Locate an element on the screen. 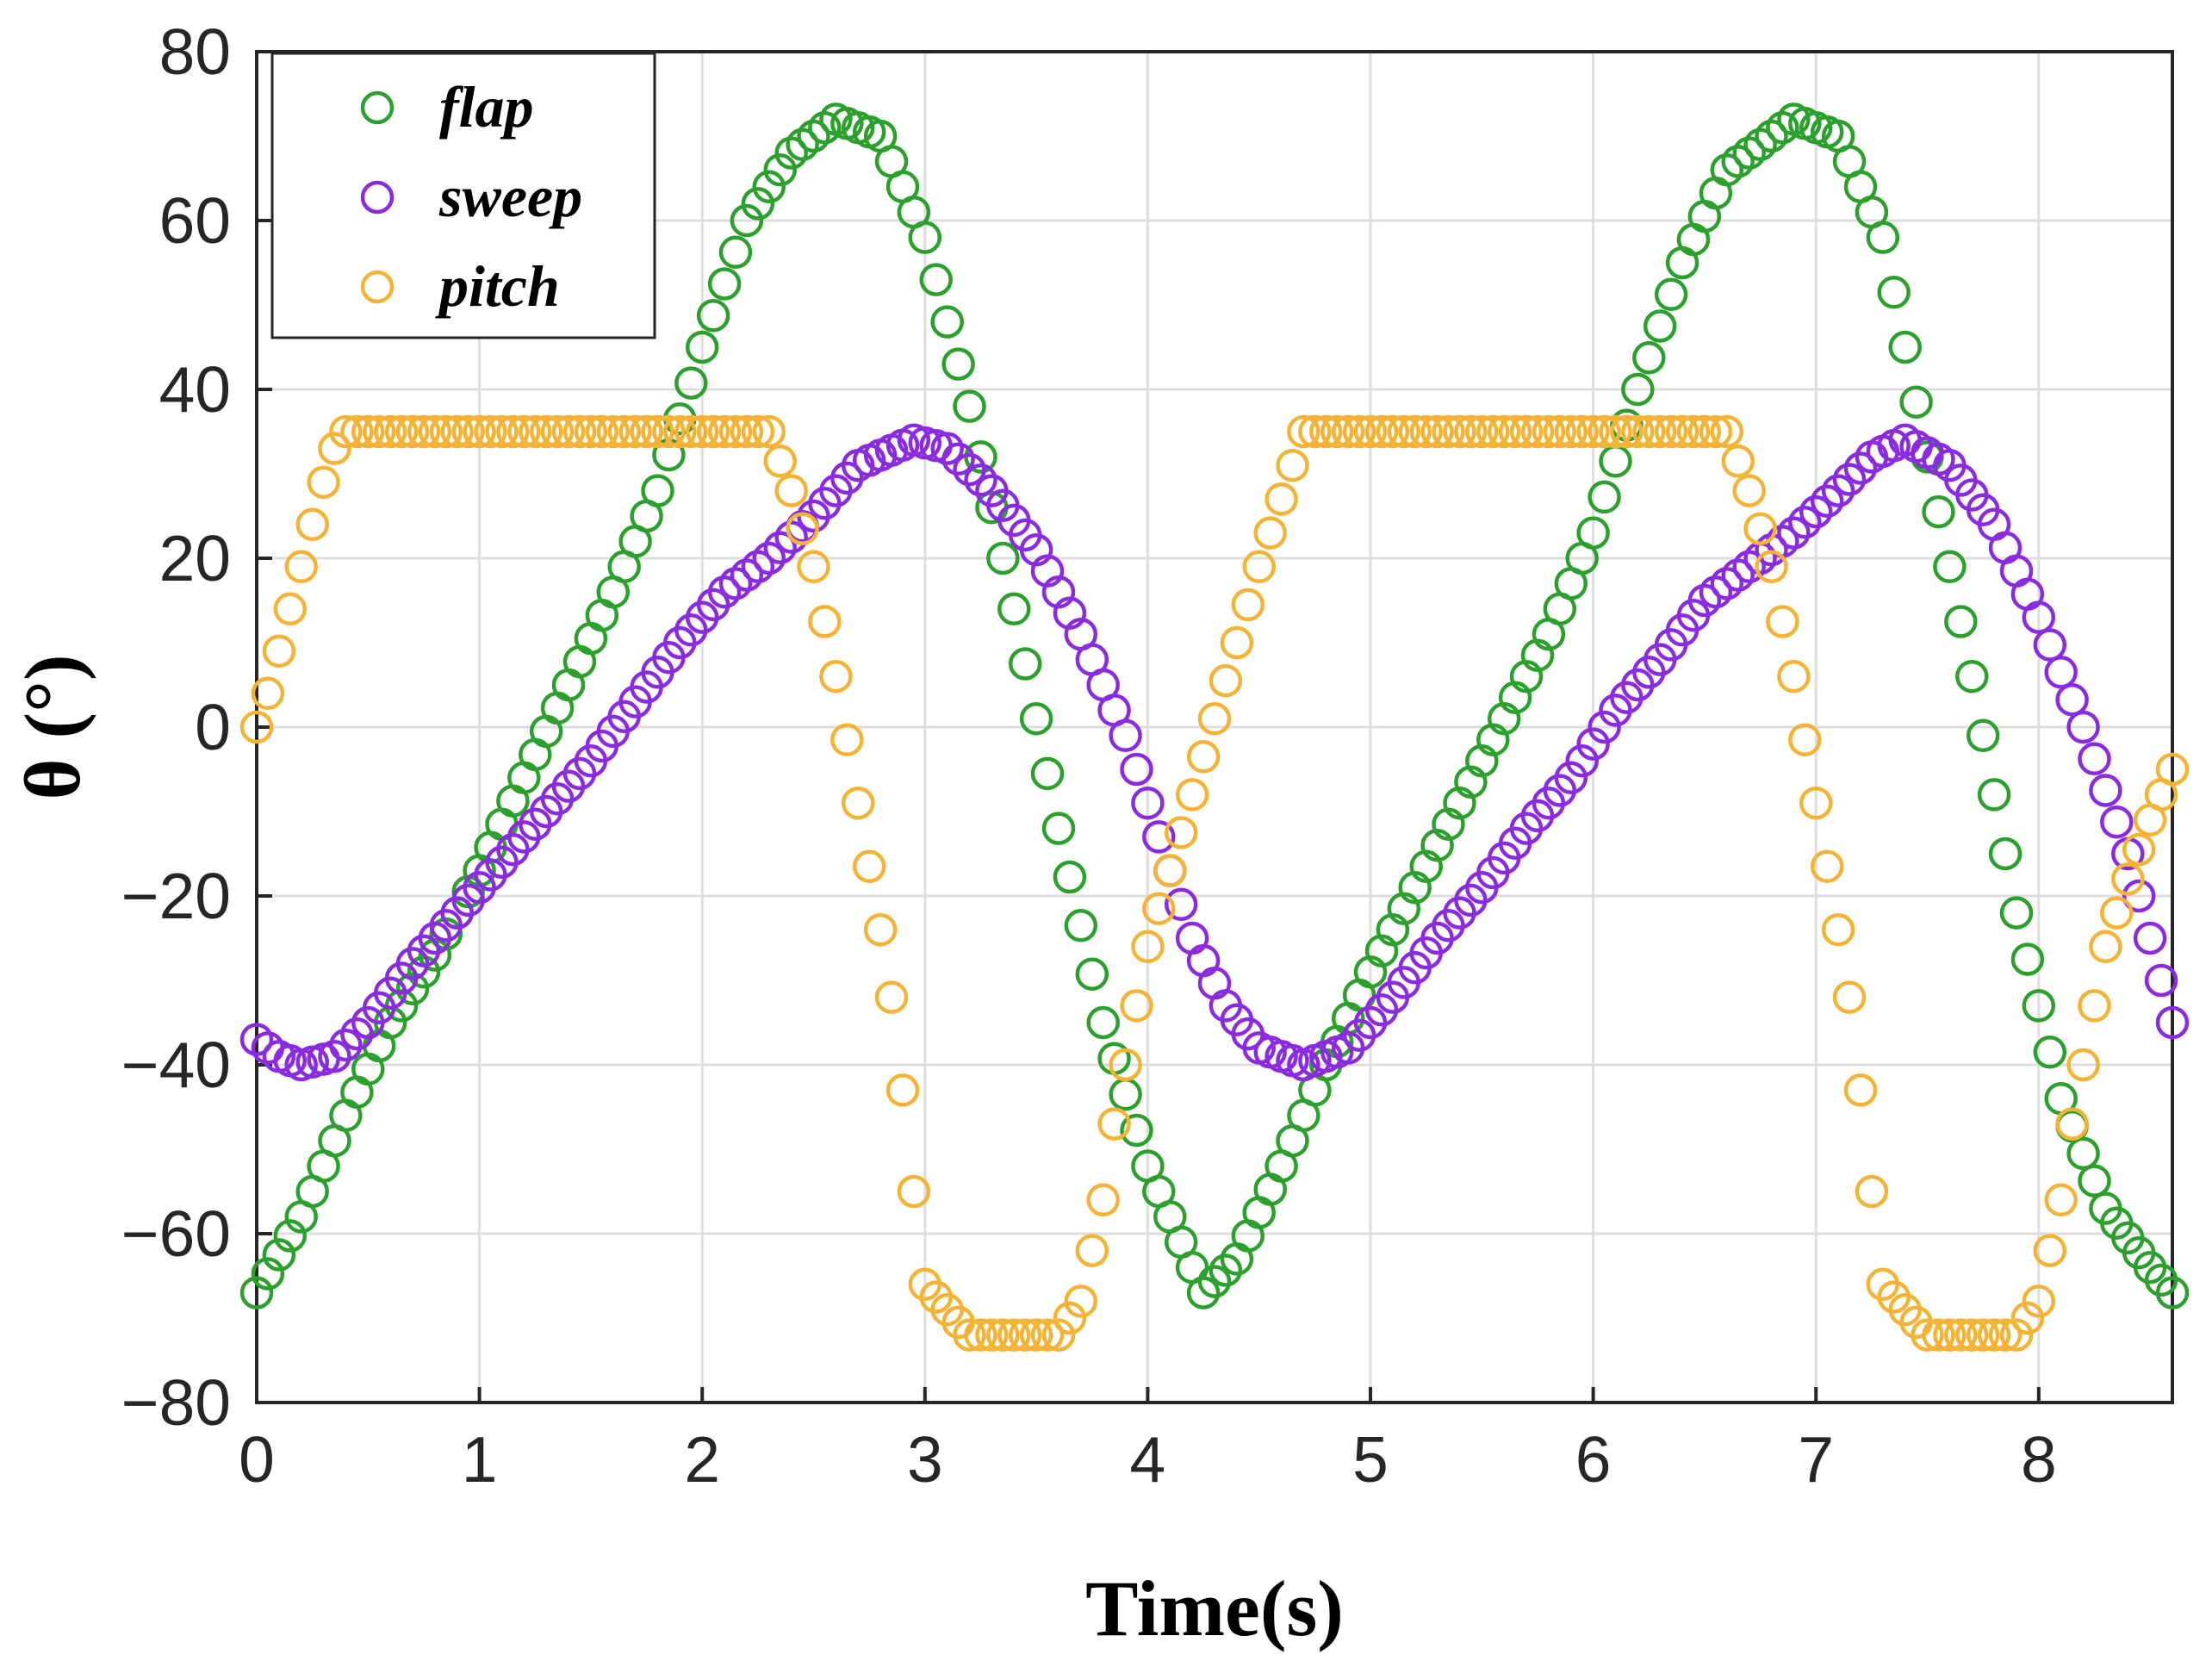 This screenshot has height=1667, width=2212. legend-marker-pitch is located at coordinates (377, 287).